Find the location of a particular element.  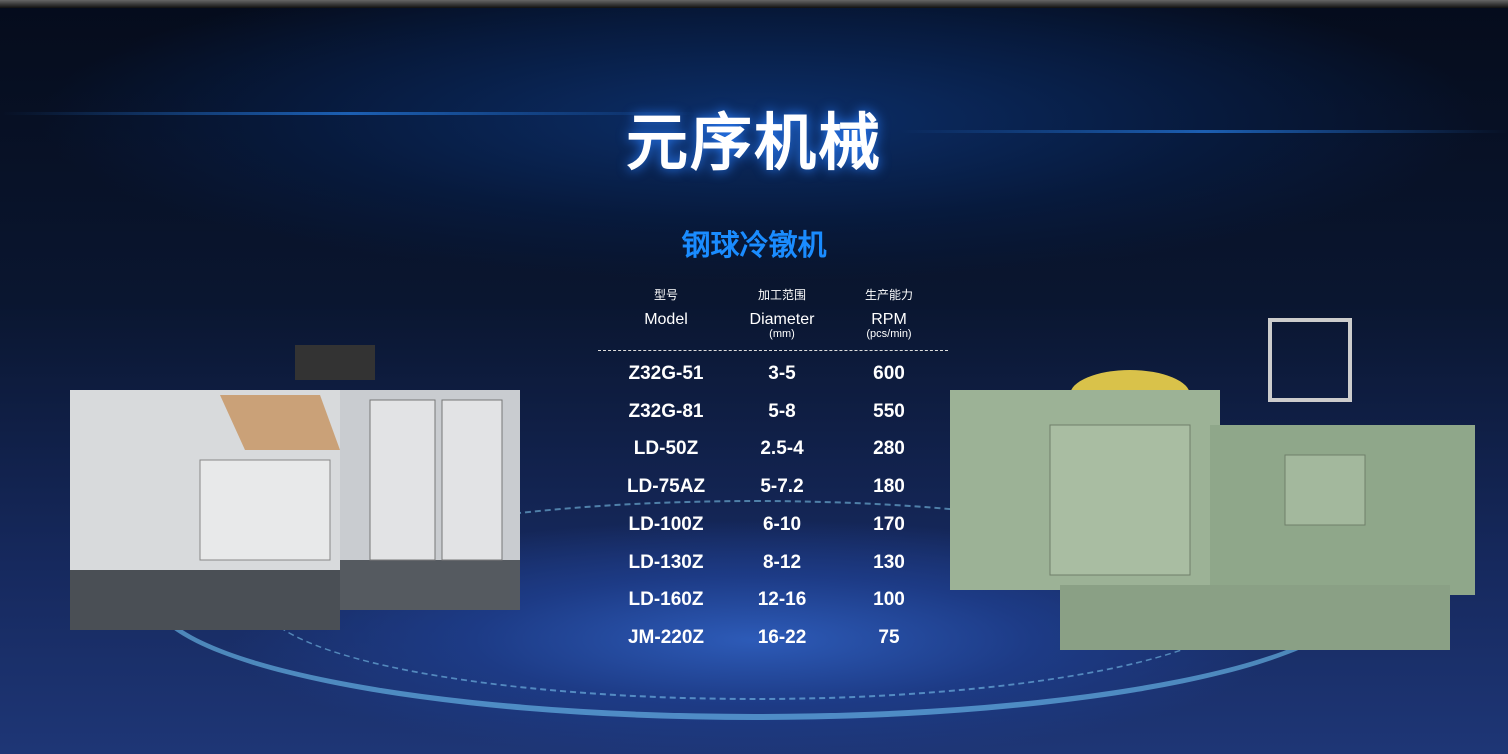

table-row: LD-130Z 8-12 130 is located at coordinates (770, 571).